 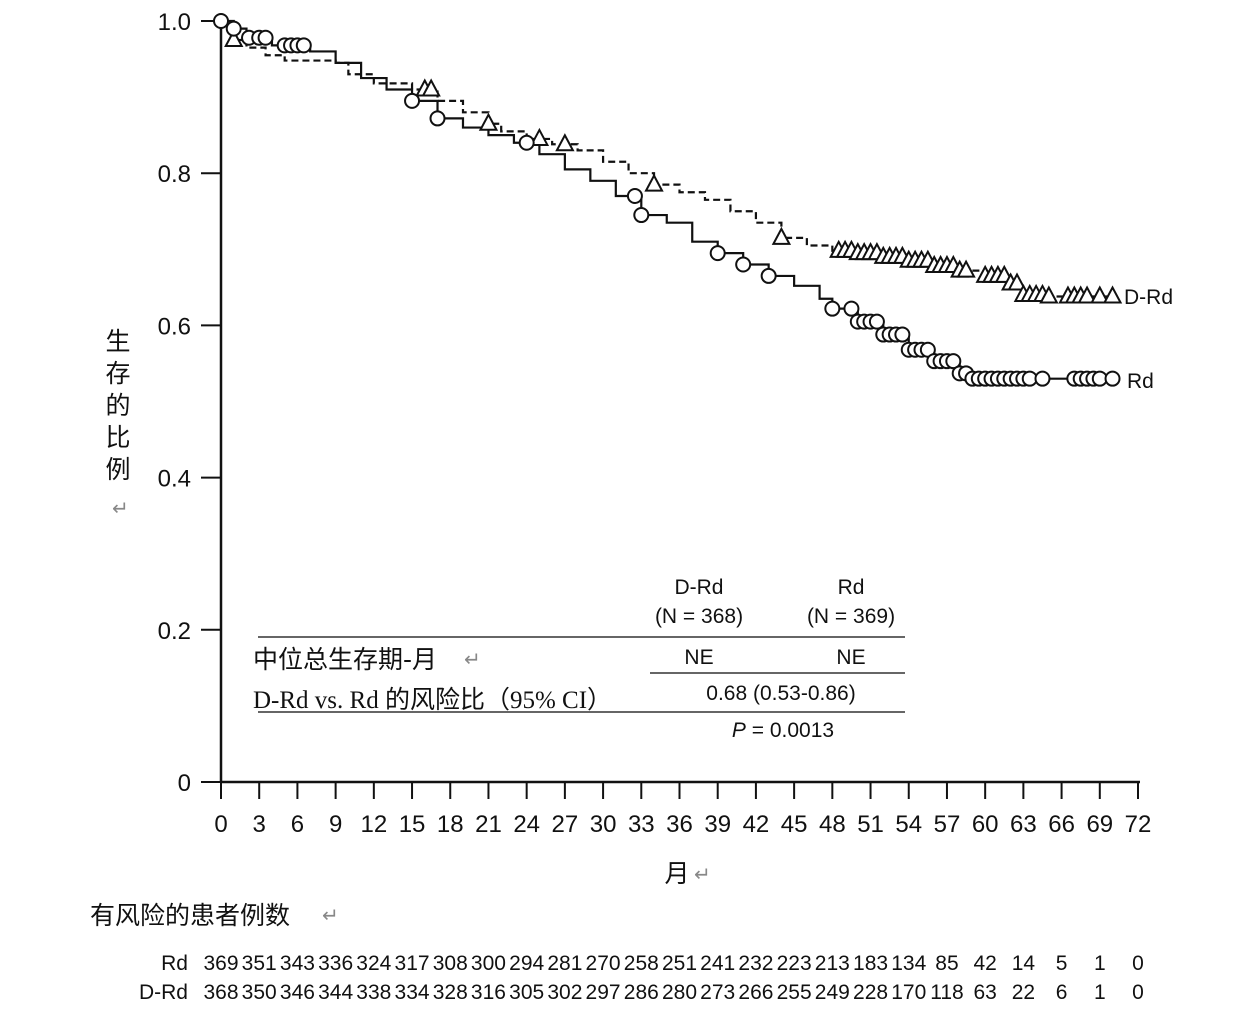 I want to click on y-tick-label: 0.2, so click(x=174, y=631).